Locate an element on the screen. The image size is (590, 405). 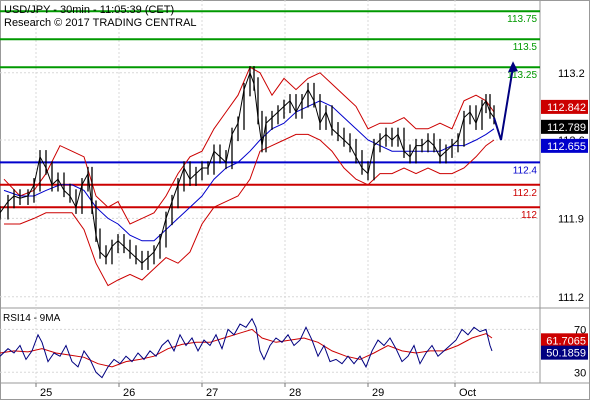
upper-band-badge-bg is located at coordinates (564, 106).